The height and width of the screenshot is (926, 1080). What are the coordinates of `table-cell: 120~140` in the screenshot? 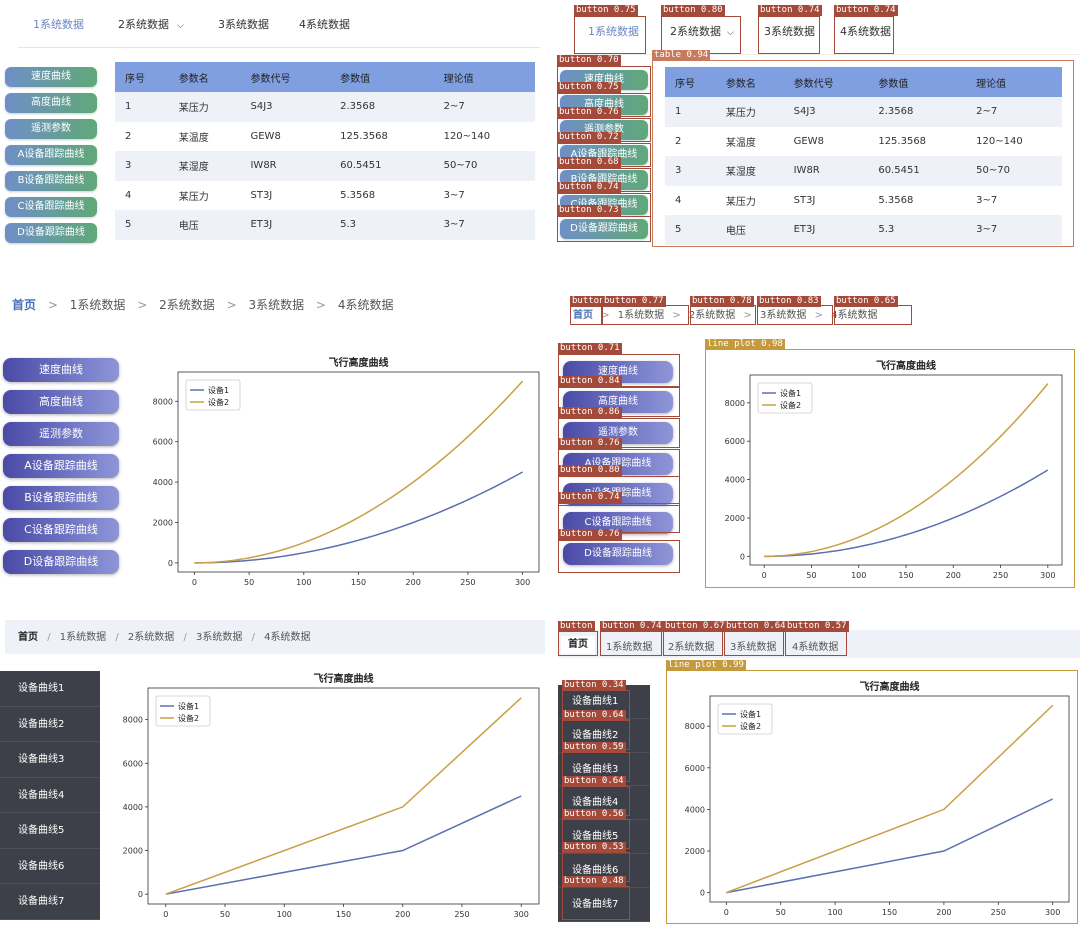 It's located at (467, 136).